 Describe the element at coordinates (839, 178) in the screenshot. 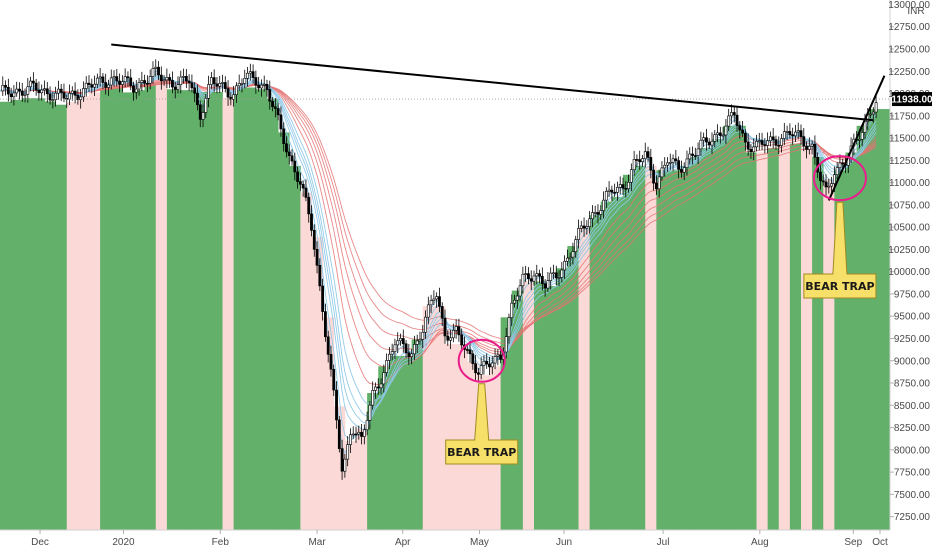

I see `bear-trap-circle` at that location.